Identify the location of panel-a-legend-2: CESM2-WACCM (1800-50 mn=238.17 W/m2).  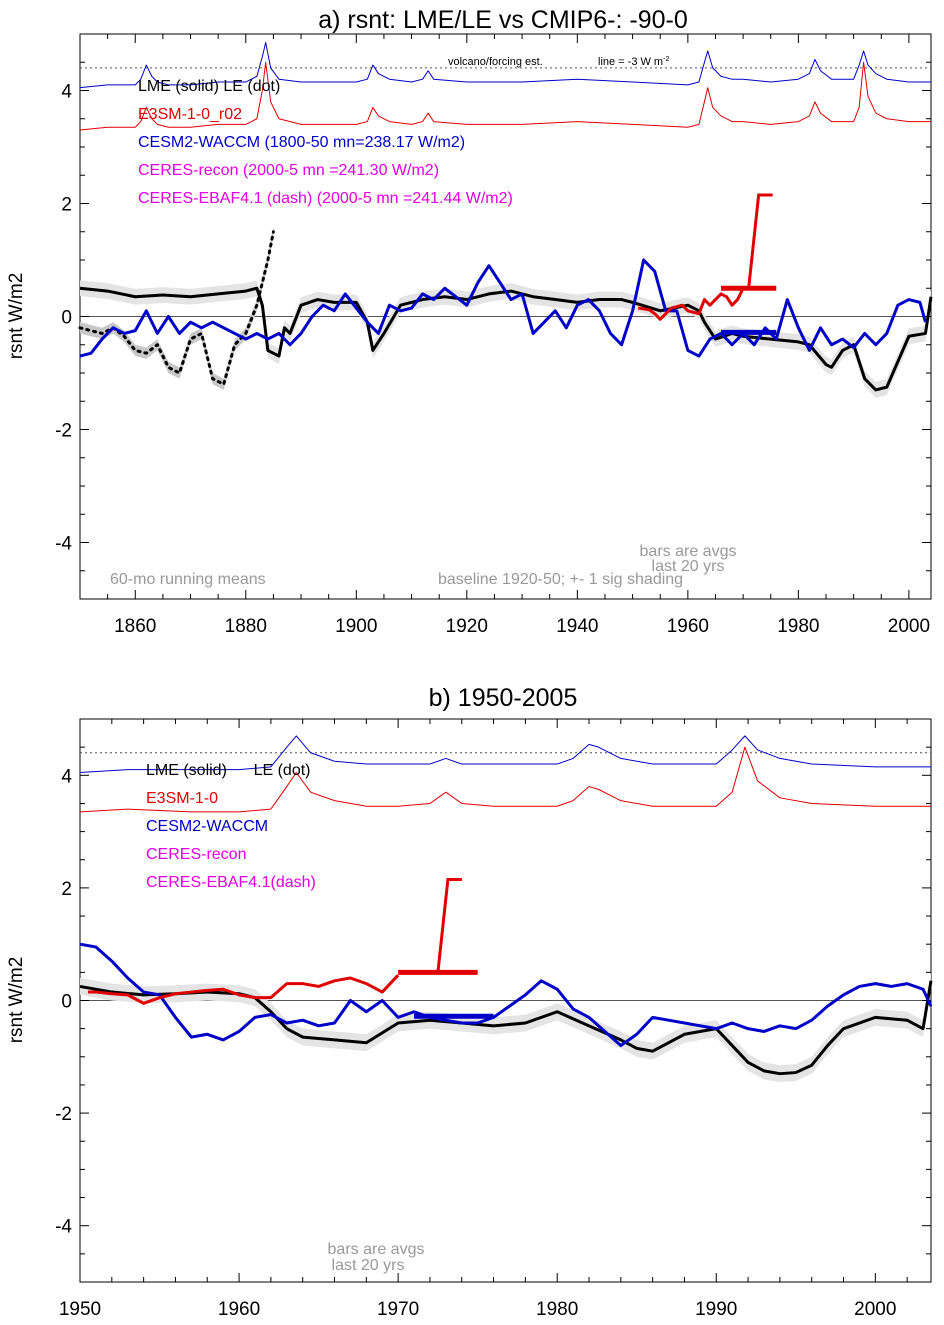
(301, 142).